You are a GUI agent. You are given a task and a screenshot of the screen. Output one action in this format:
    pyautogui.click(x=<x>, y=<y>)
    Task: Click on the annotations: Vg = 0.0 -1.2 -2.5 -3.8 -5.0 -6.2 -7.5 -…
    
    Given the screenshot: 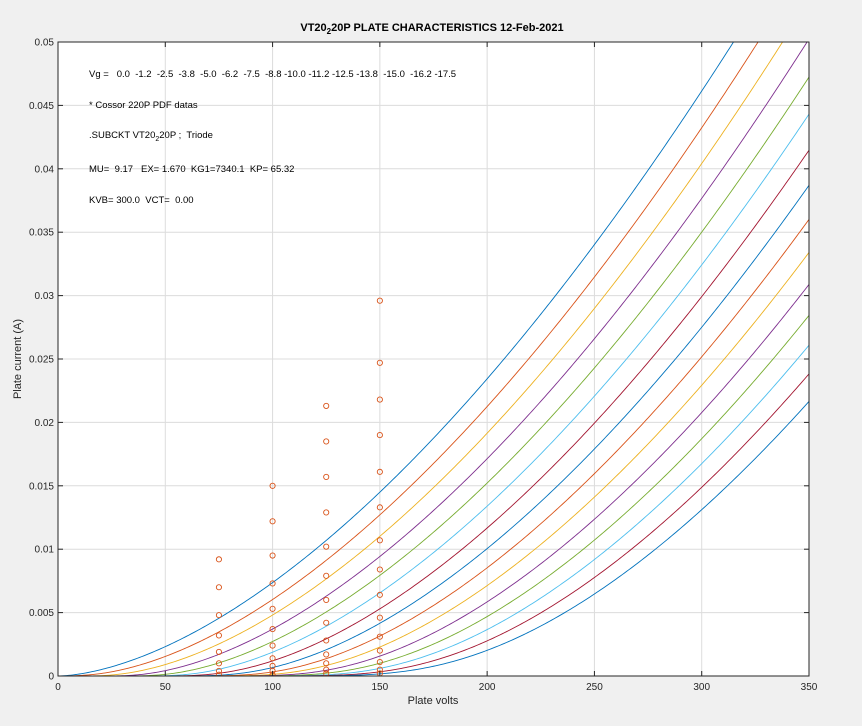 What is the action you would take?
    pyautogui.click(x=272, y=137)
    